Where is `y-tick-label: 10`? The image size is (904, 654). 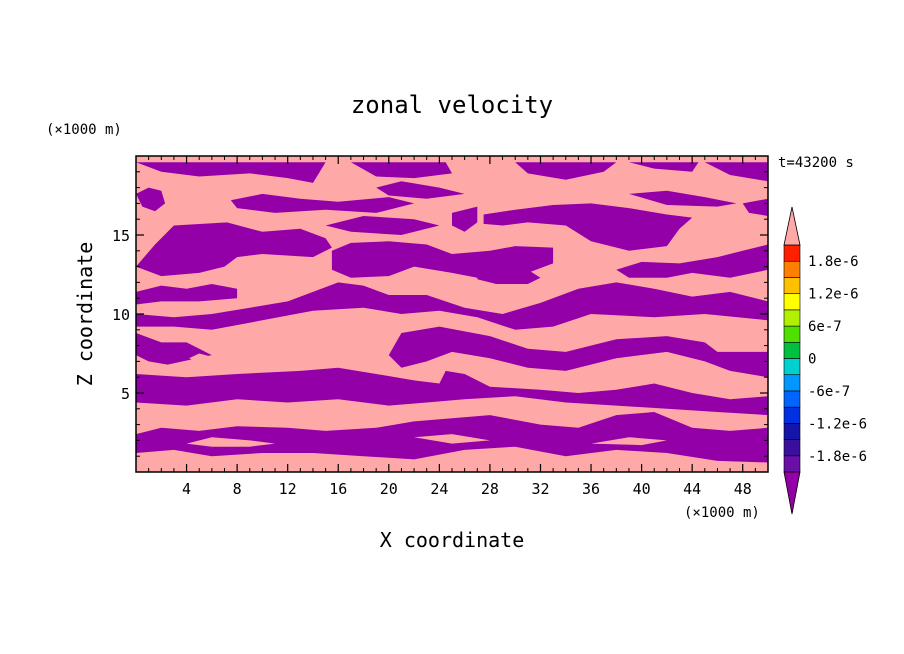 y-tick-label: 10 is located at coordinates (121, 315).